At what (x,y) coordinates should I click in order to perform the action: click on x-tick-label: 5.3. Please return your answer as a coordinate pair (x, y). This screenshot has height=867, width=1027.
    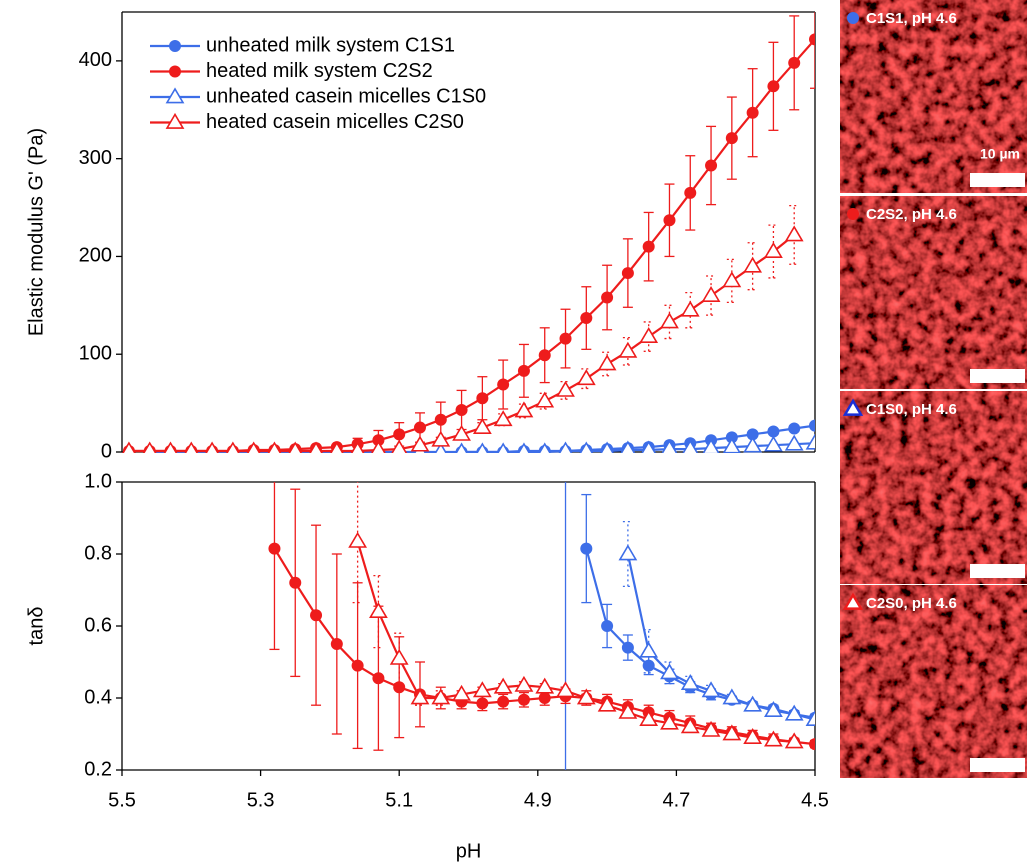
    Looking at the image, I should click on (261, 800).